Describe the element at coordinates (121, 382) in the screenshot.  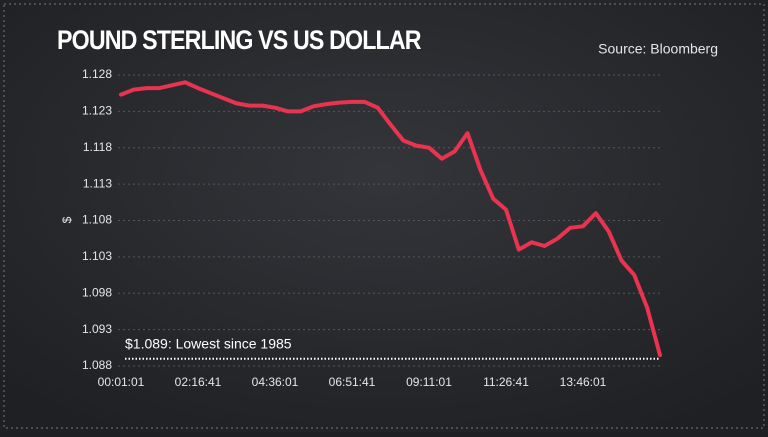
I see `x-tick-label: 00:01:01` at that location.